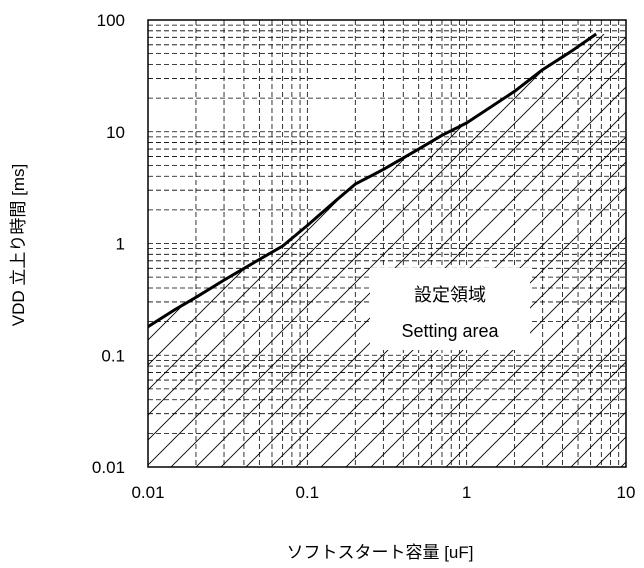 The width and height of the screenshot is (644, 568). What do you see at coordinates (113, 355) in the screenshot?
I see `y-tick-label: 0.1` at bounding box center [113, 355].